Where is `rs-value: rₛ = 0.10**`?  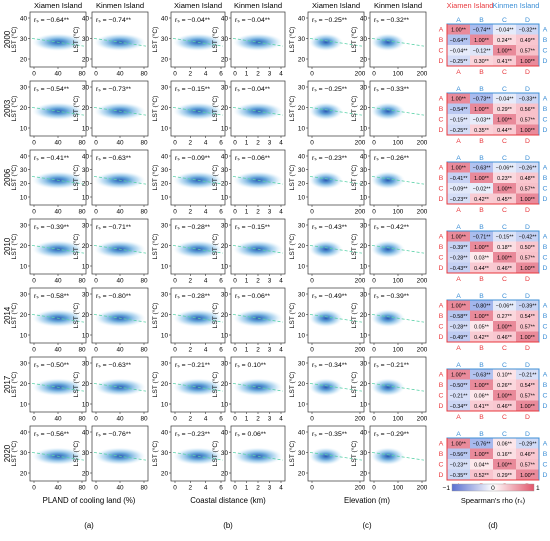 rs-value: rₛ = 0.10** is located at coordinates (250, 365).